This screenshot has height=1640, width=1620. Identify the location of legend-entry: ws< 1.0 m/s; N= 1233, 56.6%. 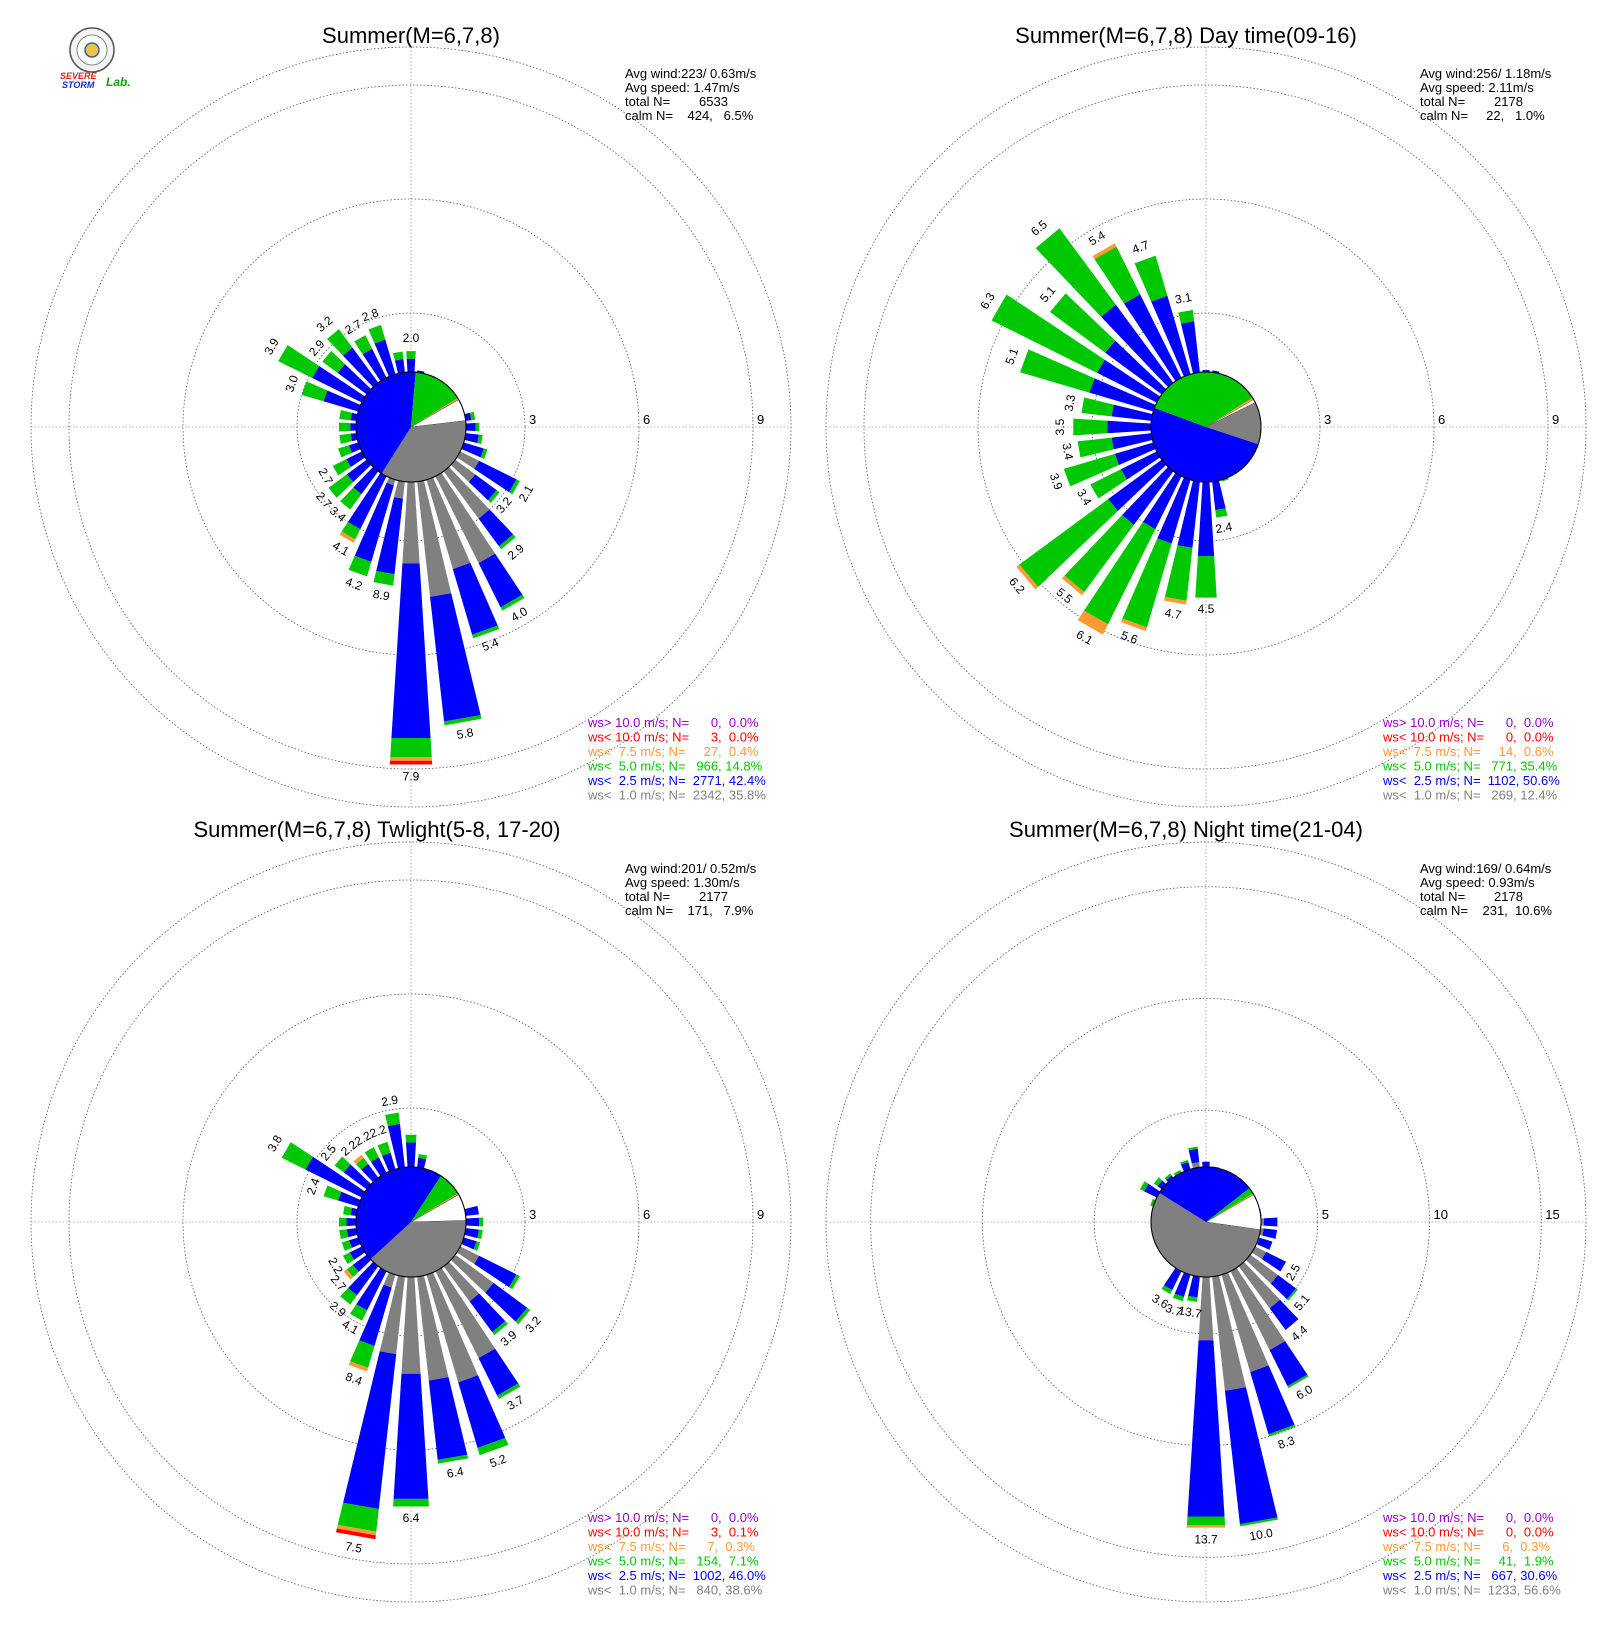
(1471, 1590).